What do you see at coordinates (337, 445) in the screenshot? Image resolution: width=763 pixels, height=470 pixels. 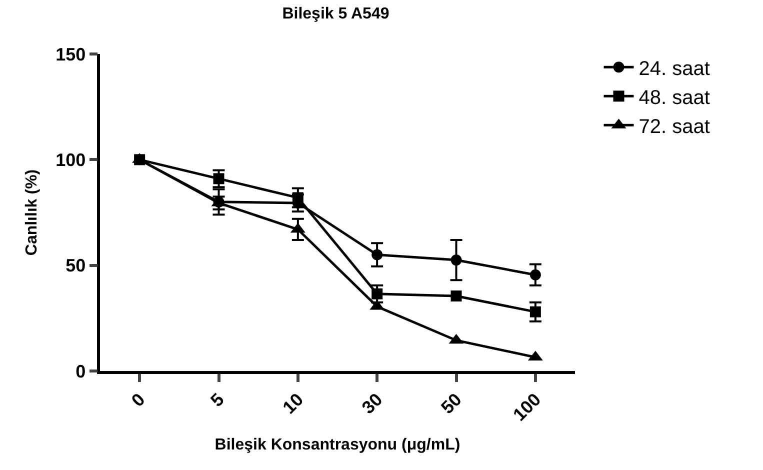 I see `x-axis-title: Bileşik Konsantrasyonu (μg/mL)` at bounding box center [337, 445].